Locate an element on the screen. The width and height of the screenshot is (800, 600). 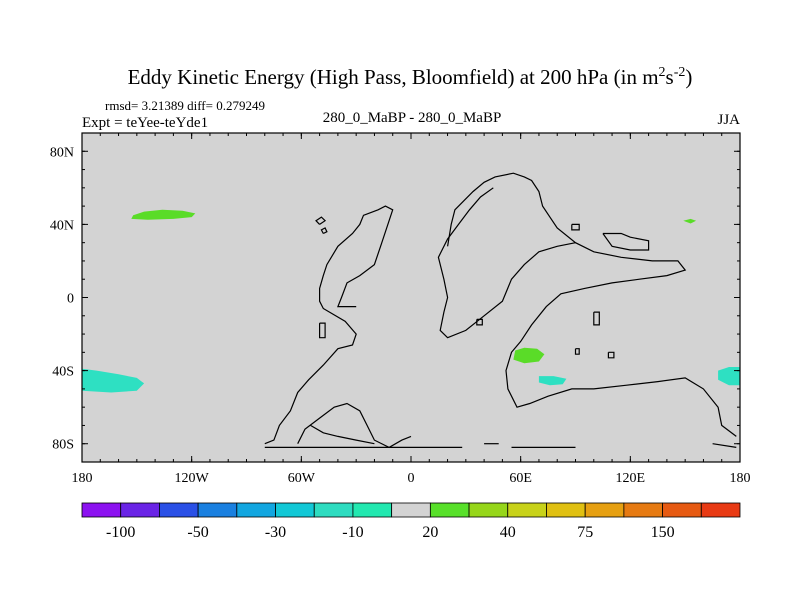
x-tick-label: 60E is located at coordinates (520, 478).